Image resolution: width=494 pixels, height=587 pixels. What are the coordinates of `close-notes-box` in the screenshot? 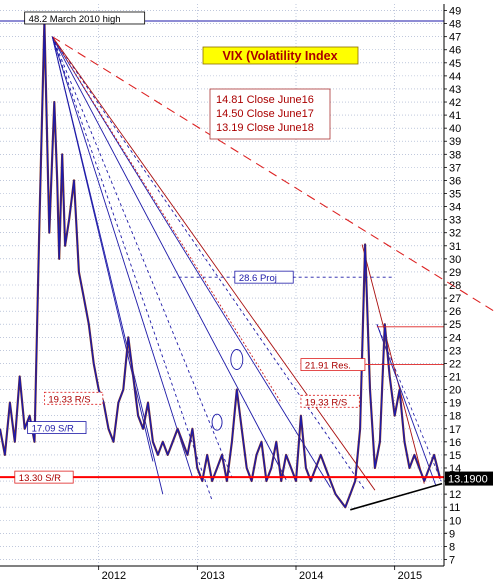 It's located at (270, 114).